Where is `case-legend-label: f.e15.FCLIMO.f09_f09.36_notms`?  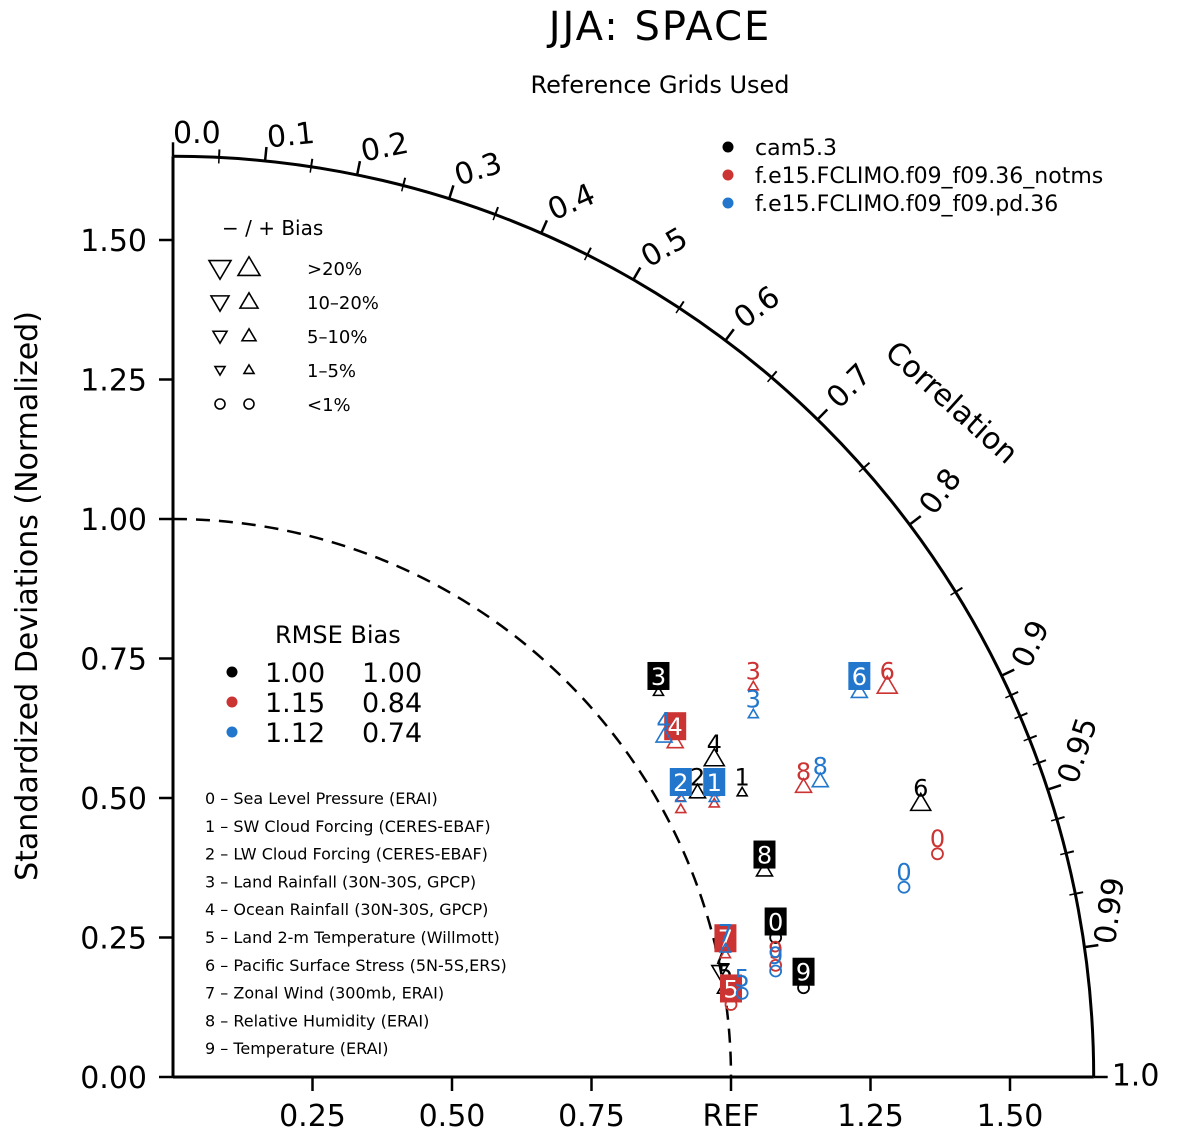 case-legend-label: f.e15.FCLIMO.f09_f09.36_notms is located at coordinates (929, 176).